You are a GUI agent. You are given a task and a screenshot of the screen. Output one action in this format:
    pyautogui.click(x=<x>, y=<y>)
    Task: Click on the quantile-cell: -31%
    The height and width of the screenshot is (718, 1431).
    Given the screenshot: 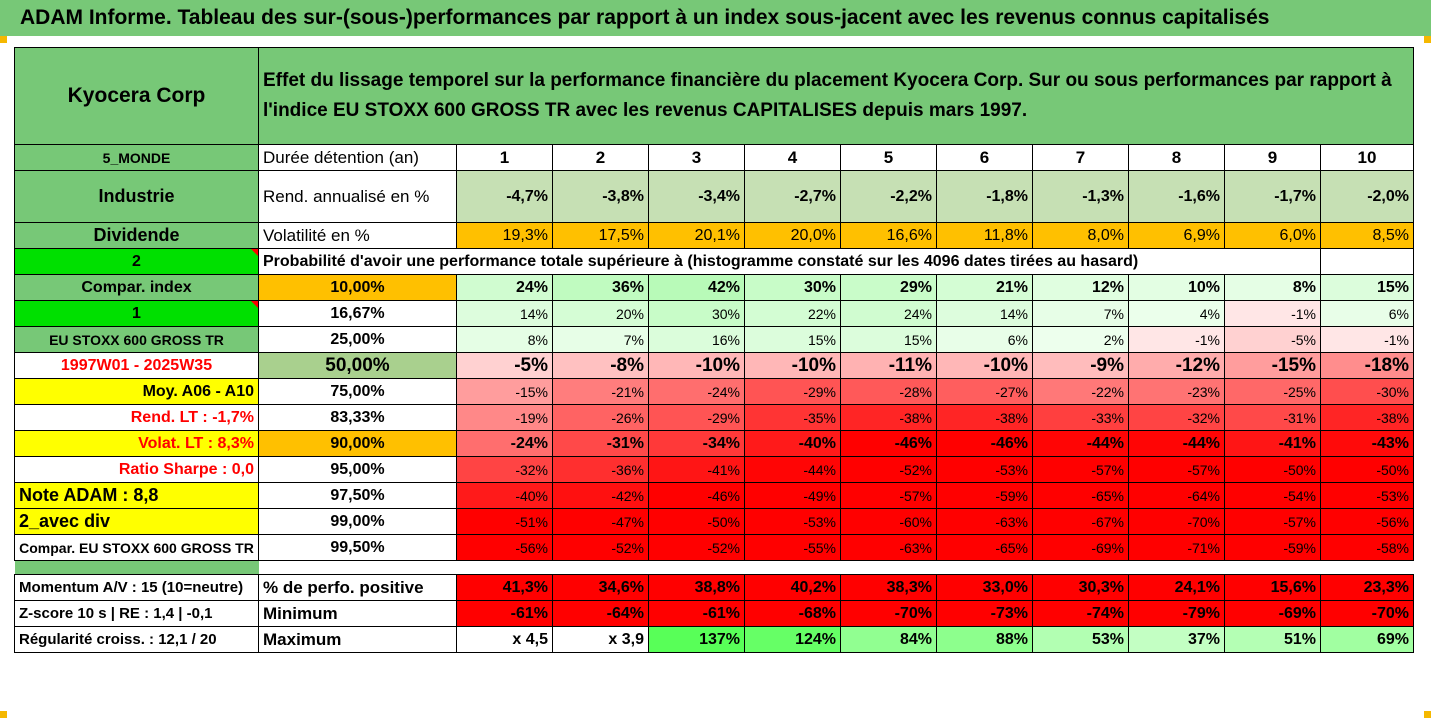 What is the action you would take?
    pyautogui.click(x=600, y=443)
    